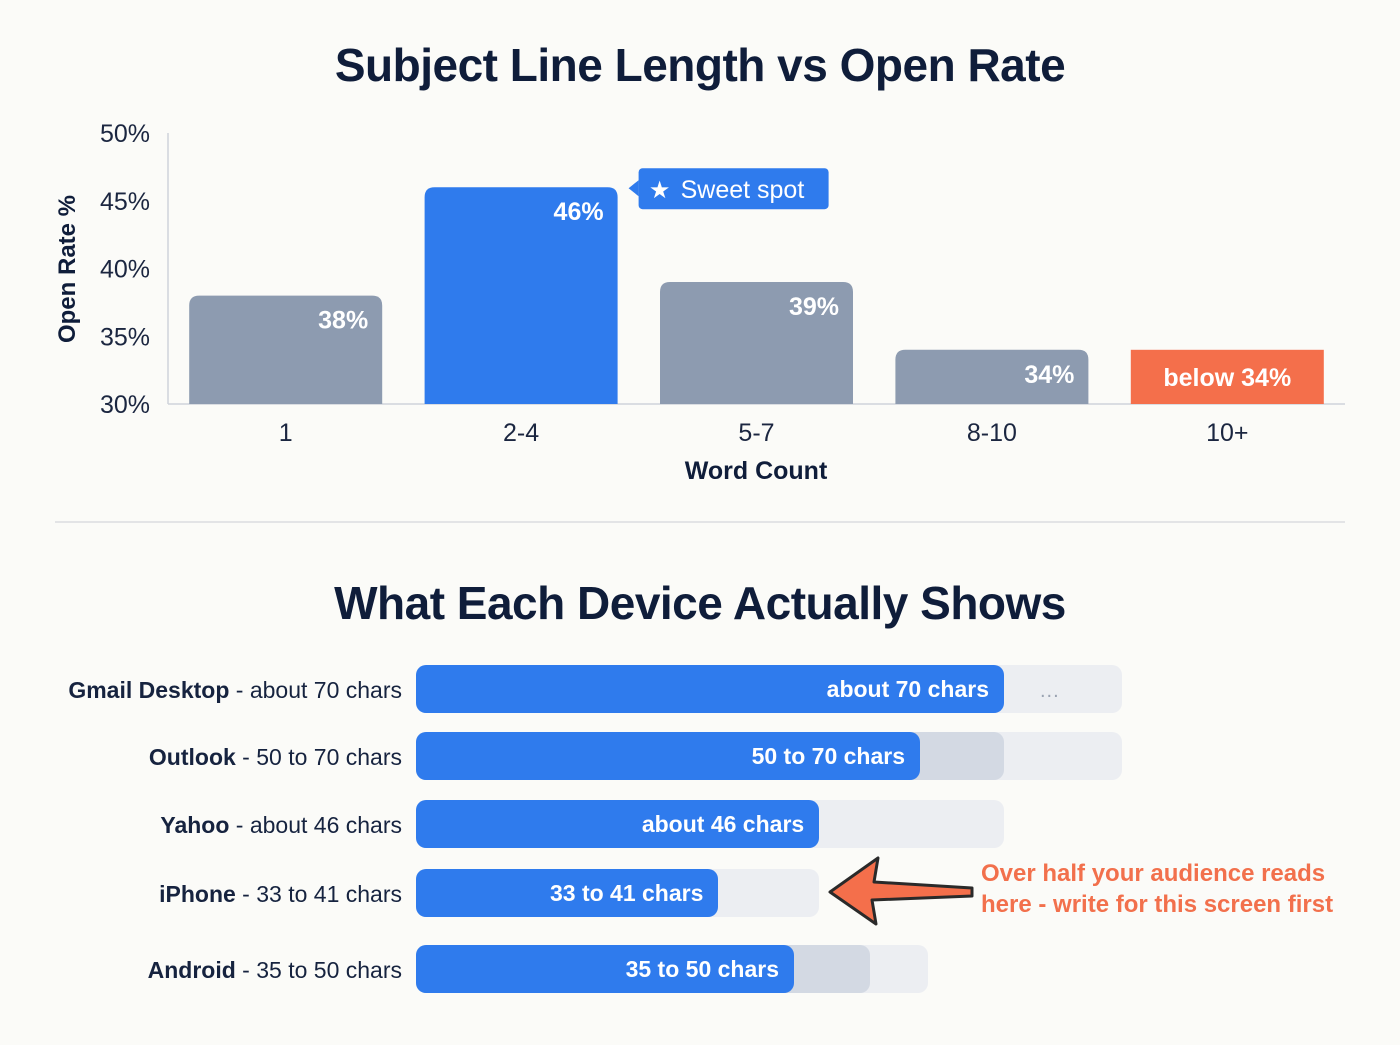 The height and width of the screenshot is (1045, 1400). What do you see at coordinates (700, 65) in the screenshot?
I see `chart-title: Subject Line Length vs Open Rate` at bounding box center [700, 65].